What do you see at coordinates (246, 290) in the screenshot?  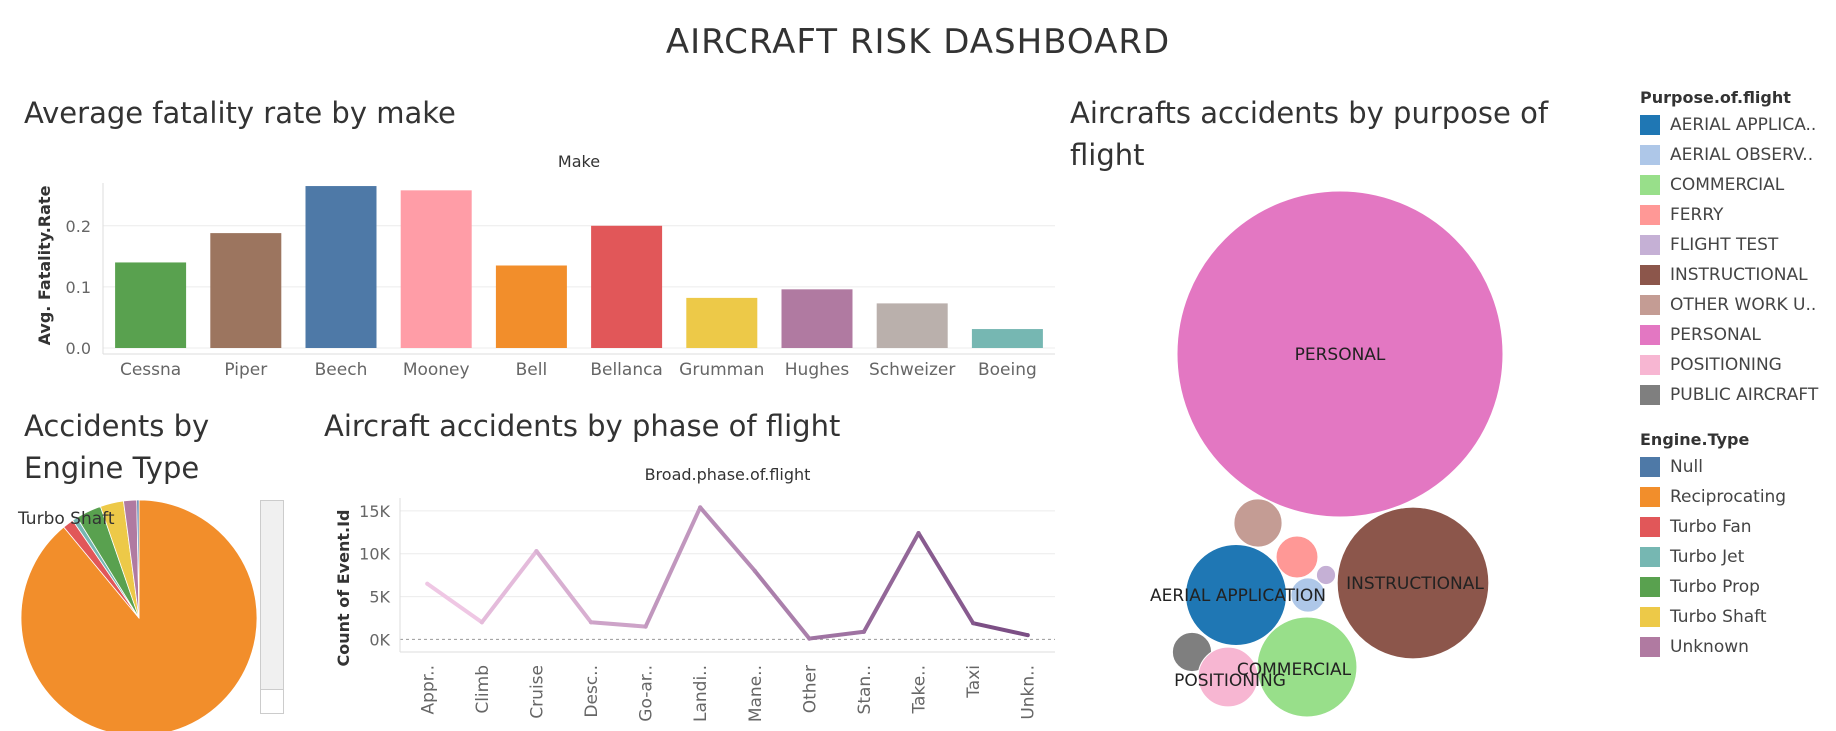 I see `bar-piper` at bounding box center [246, 290].